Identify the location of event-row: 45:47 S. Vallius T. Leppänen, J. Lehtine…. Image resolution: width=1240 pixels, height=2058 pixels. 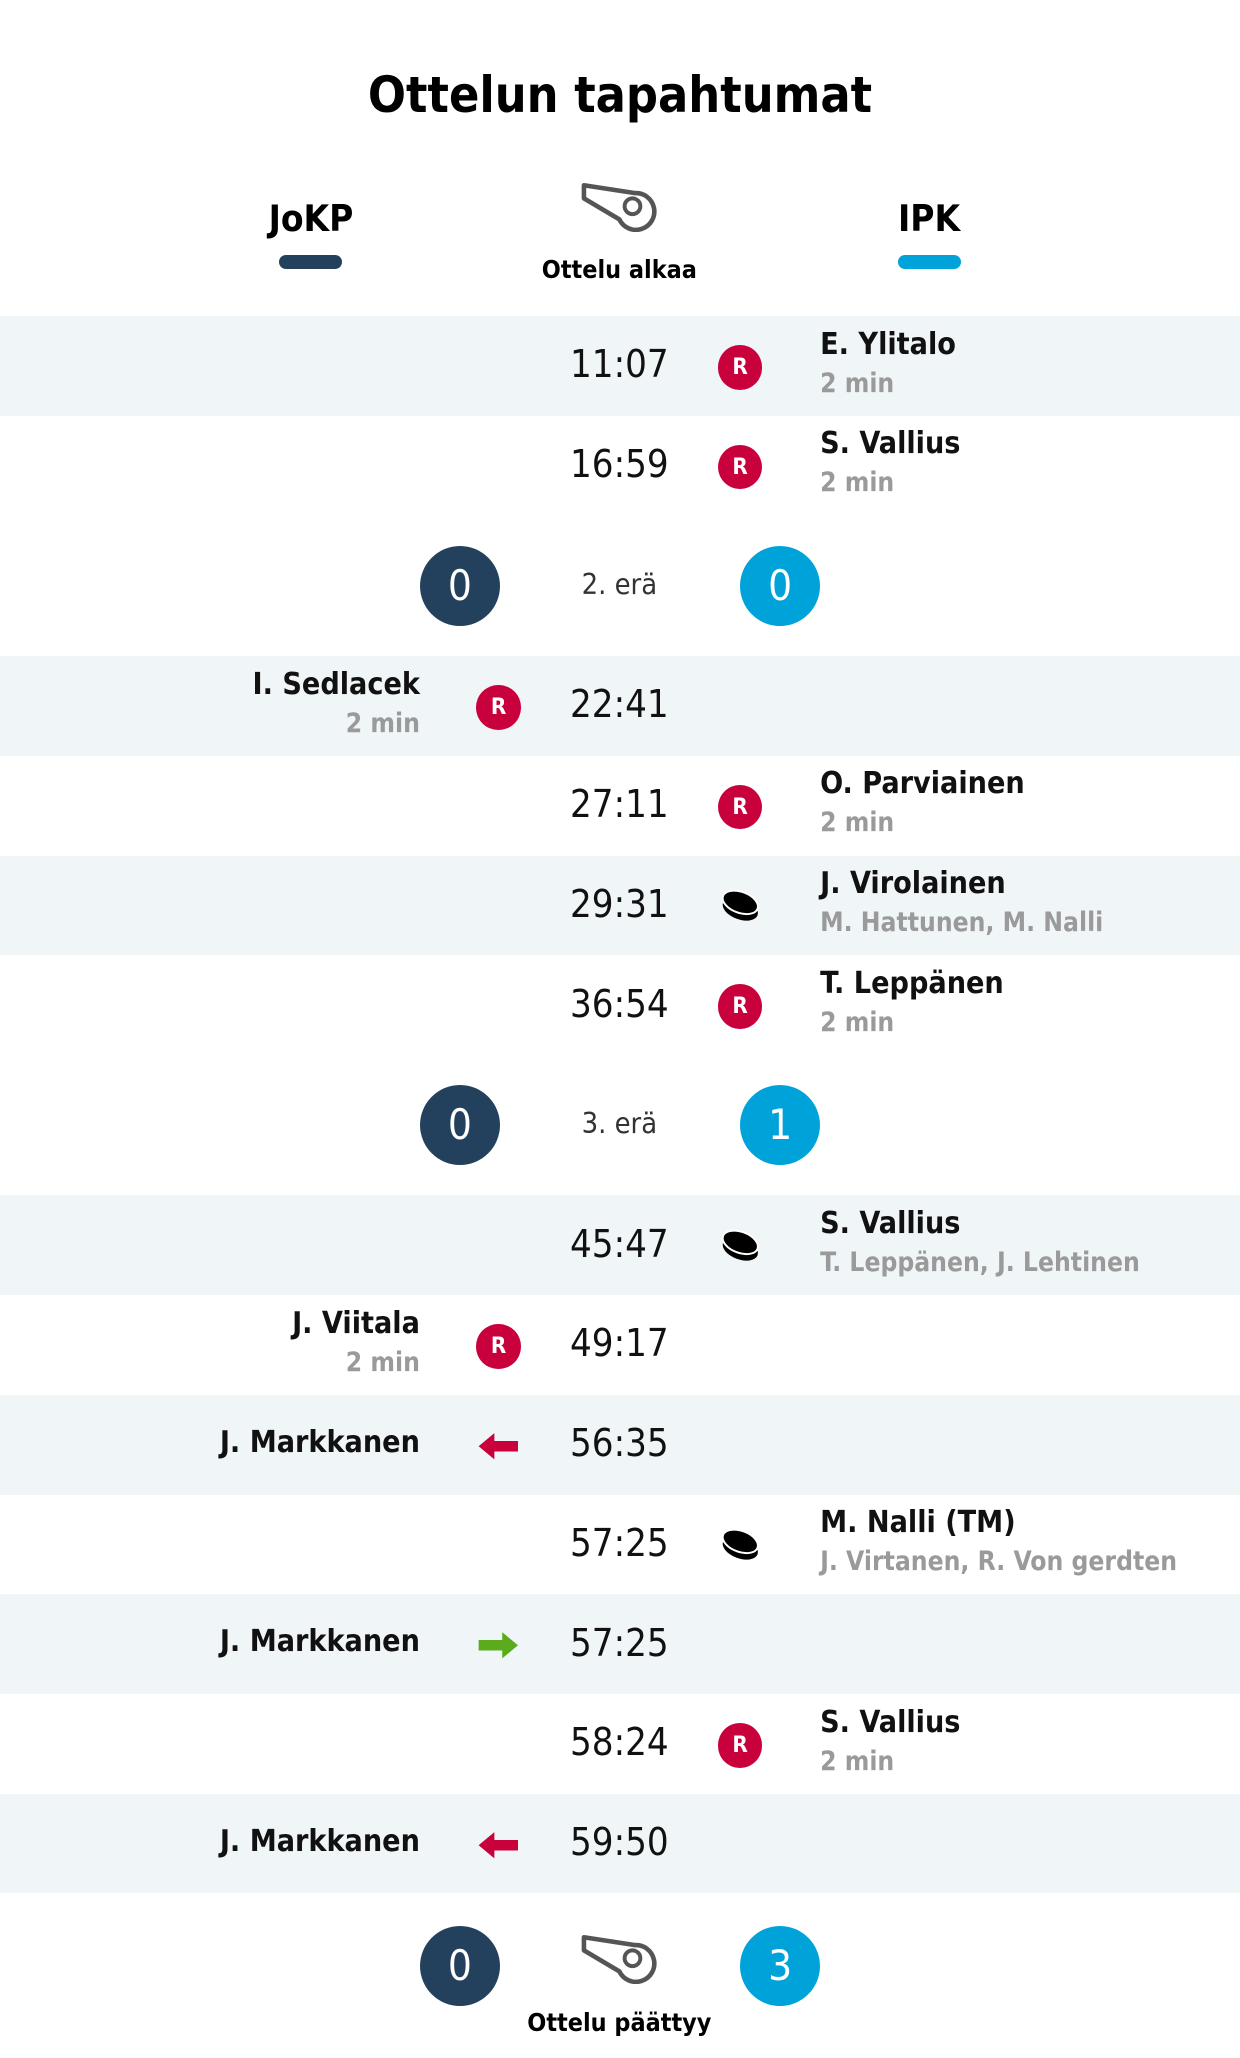
(620, 1245).